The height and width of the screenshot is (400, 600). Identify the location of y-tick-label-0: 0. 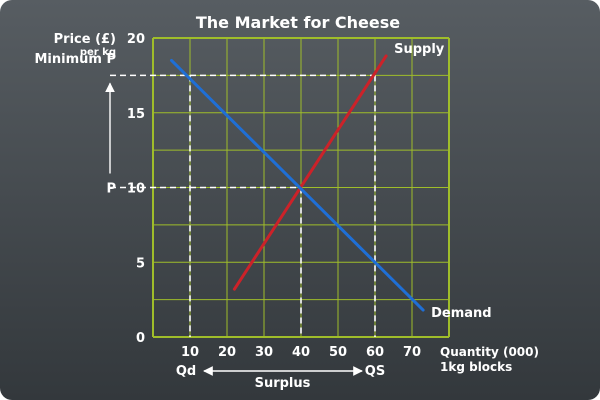
(140, 338).